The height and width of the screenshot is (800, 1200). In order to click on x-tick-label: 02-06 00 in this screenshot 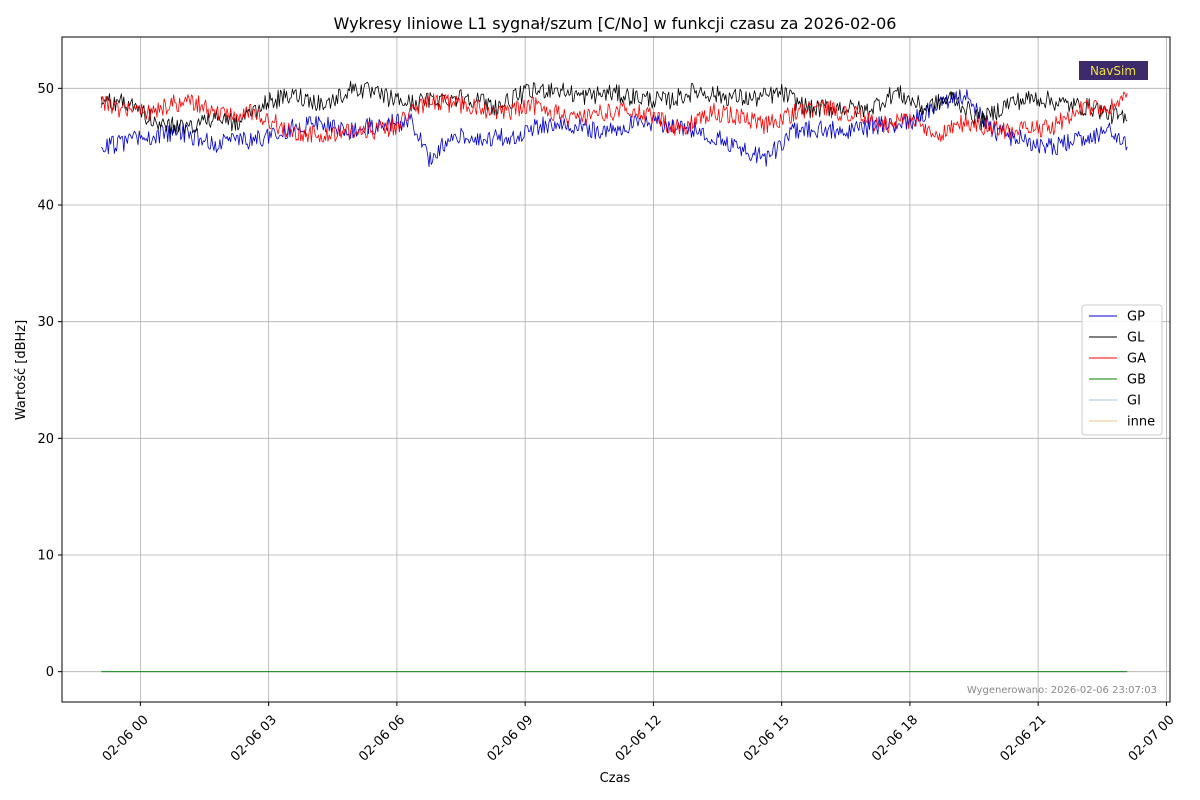, I will do `click(126, 739)`.